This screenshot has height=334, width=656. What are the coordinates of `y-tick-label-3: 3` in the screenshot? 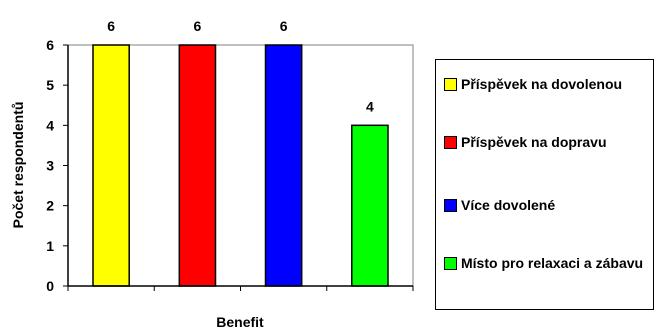 It's located at (50, 166).